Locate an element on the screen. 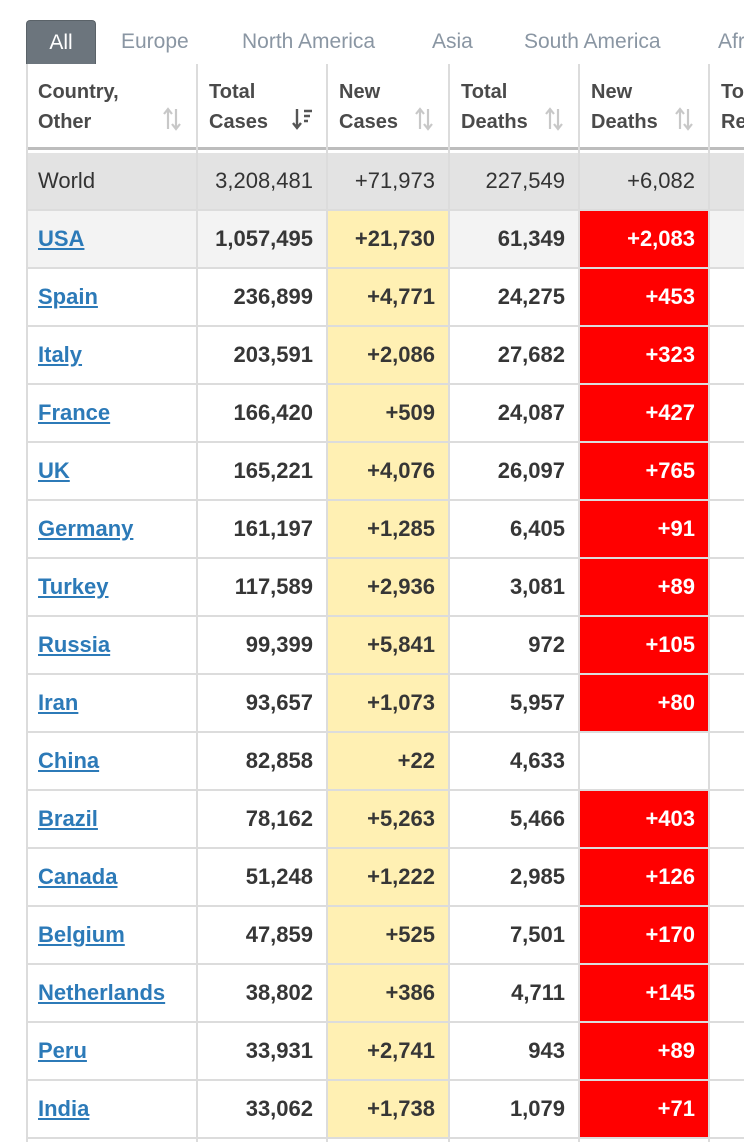  header-label: Total Cases is located at coordinates (238, 107).